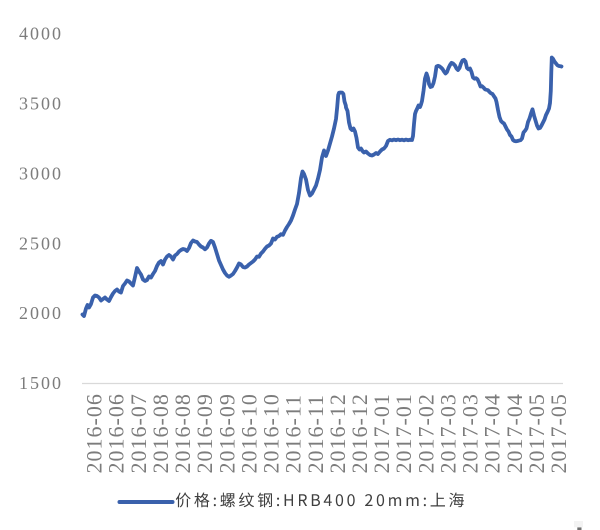 This screenshot has height=530, width=600. What do you see at coordinates (41, 34) in the screenshot?
I see `svg-text: 4000` at bounding box center [41, 34].